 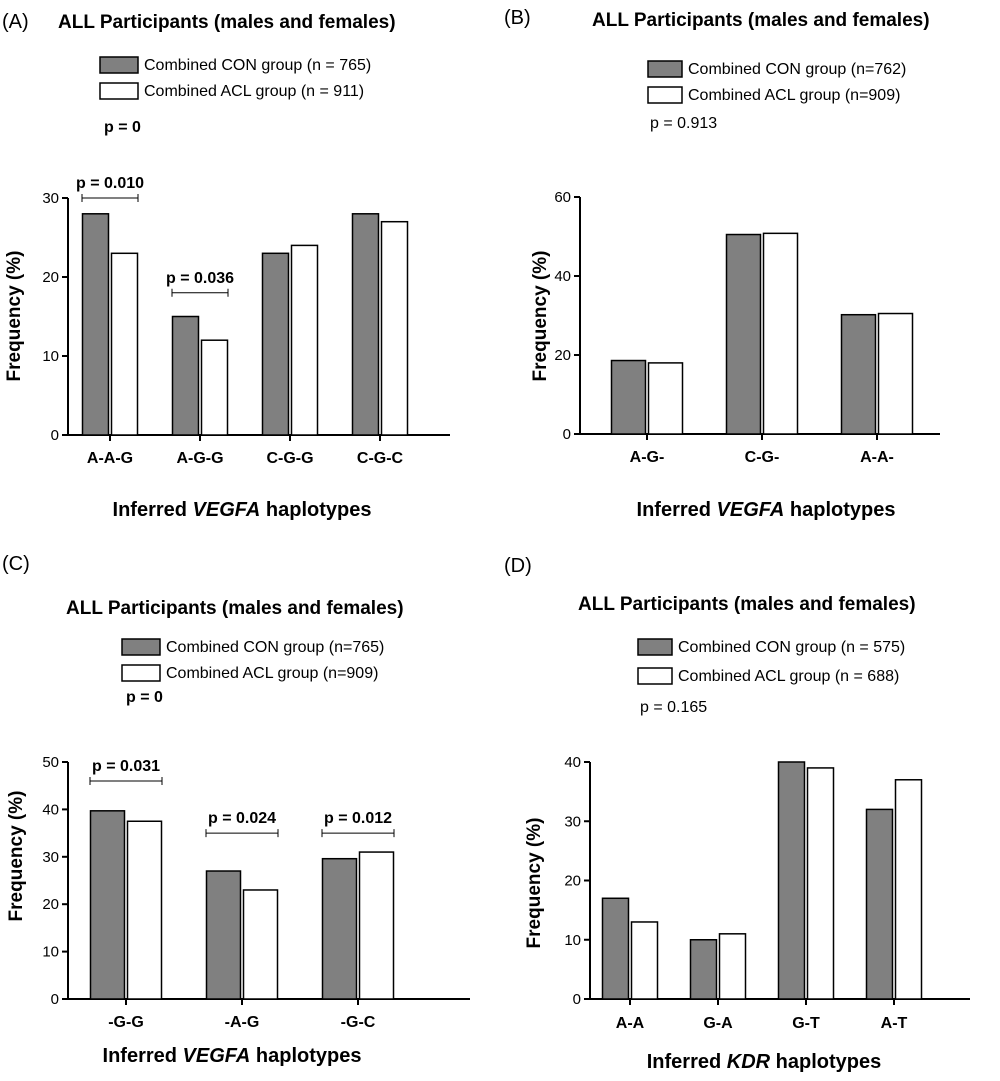 I want to click on bar-acl-A-A-, so click(x=895, y=373).